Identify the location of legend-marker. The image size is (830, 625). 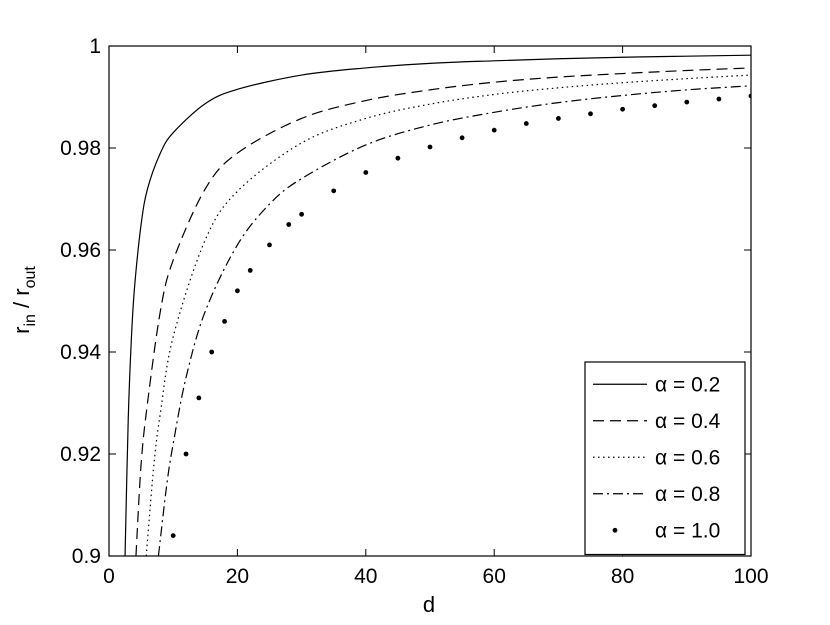
(615, 530).